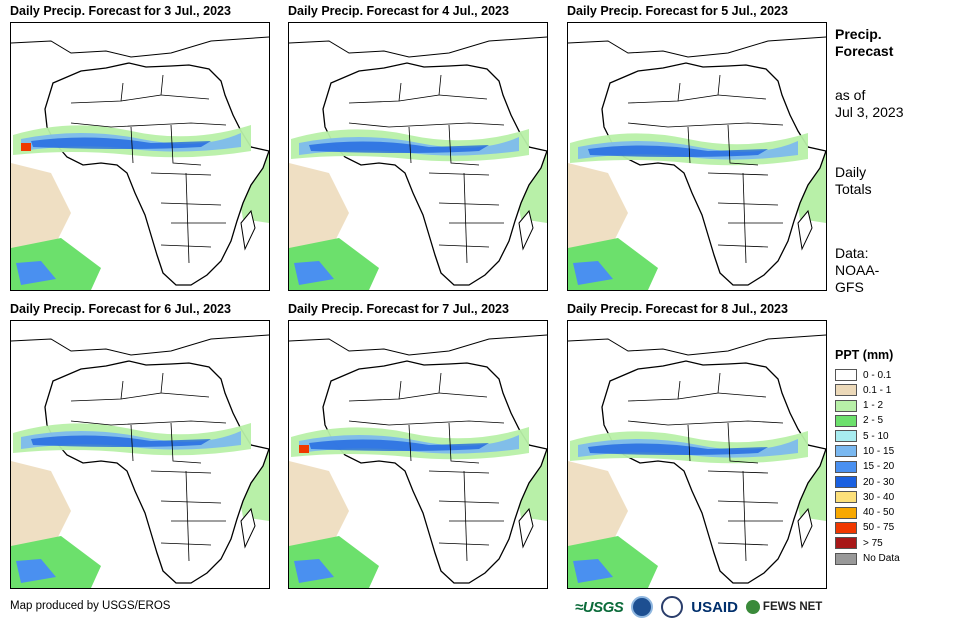 This screenshot has width=967, height=626. I want to click on forecast-panel: Daily Precip. Forecast for 7 Jul., 2023, so click(418, 445).